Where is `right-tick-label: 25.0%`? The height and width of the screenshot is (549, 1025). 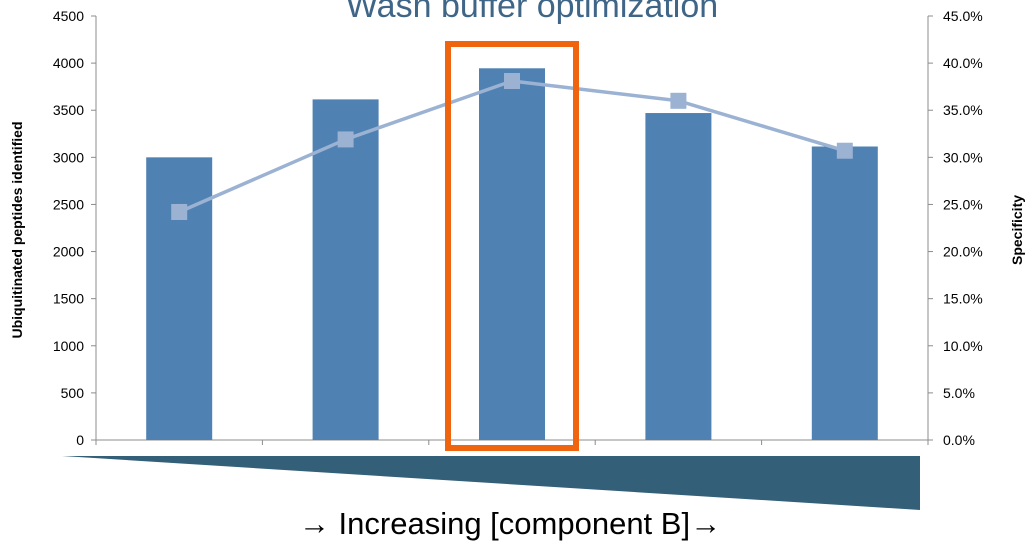
right-tick-label: 25.0% is located at coordinates (963, 204).